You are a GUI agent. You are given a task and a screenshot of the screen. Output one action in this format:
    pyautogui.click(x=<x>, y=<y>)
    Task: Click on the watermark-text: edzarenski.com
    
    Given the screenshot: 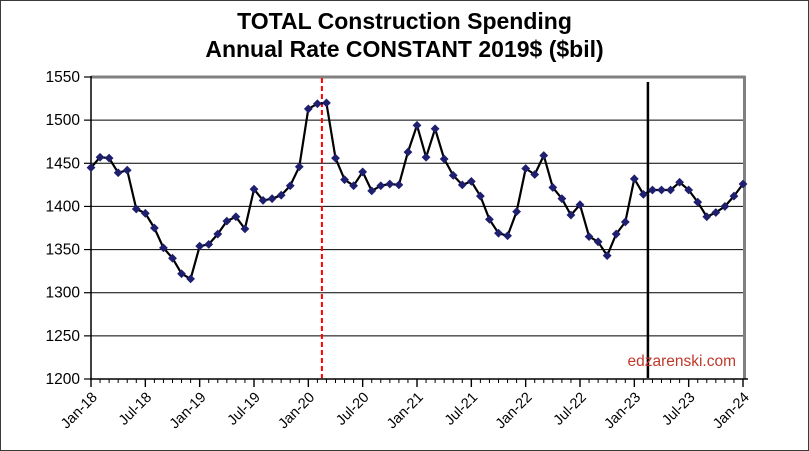 What is the action you would take?
    pyautogui.click(x=681, y=361)
    